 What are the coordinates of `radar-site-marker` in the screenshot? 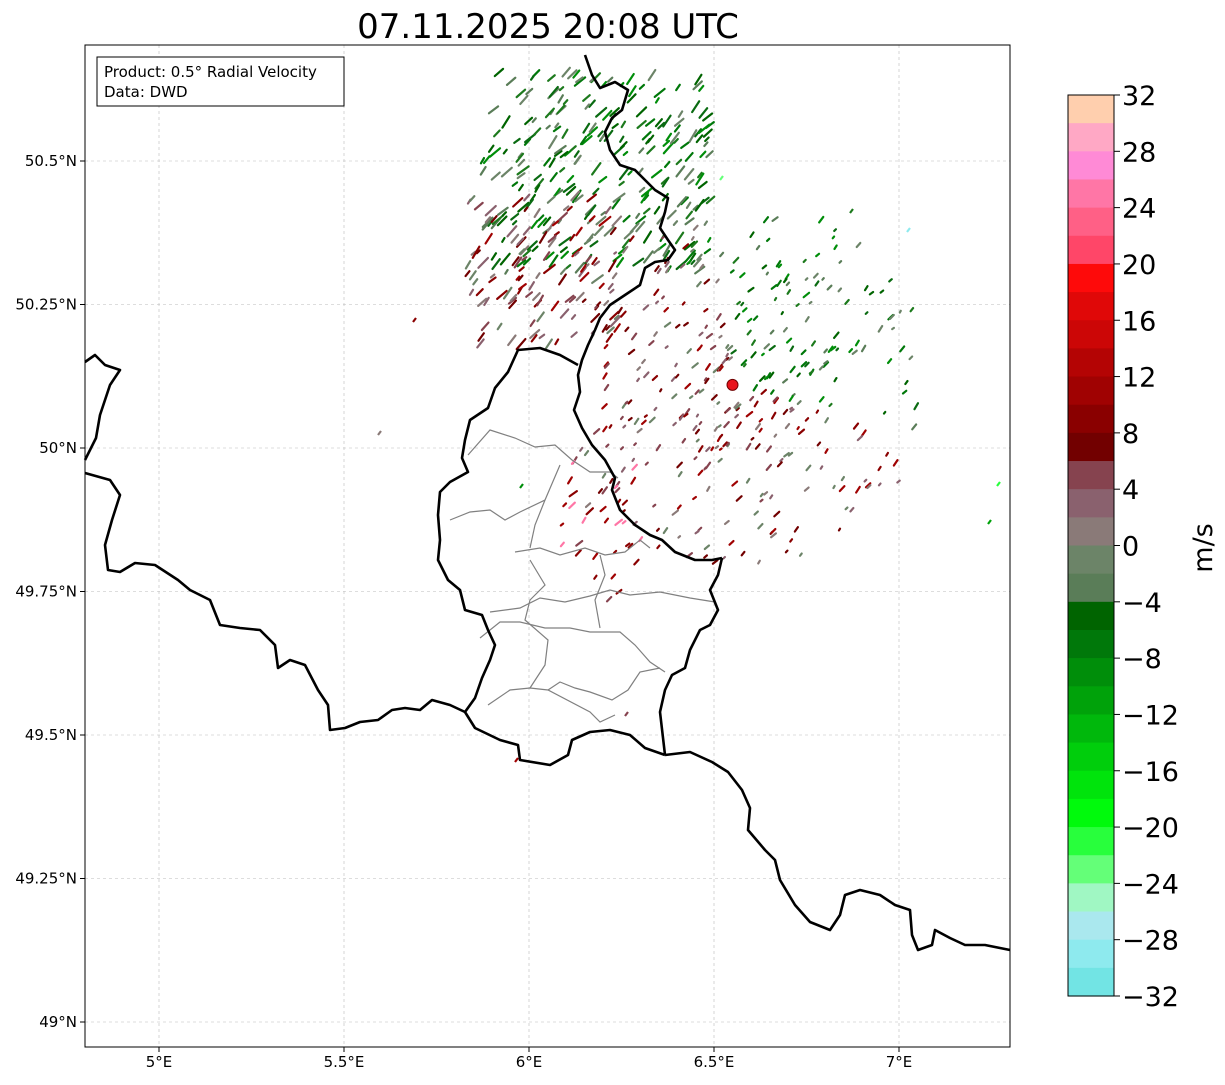 It's located at (732, 384).